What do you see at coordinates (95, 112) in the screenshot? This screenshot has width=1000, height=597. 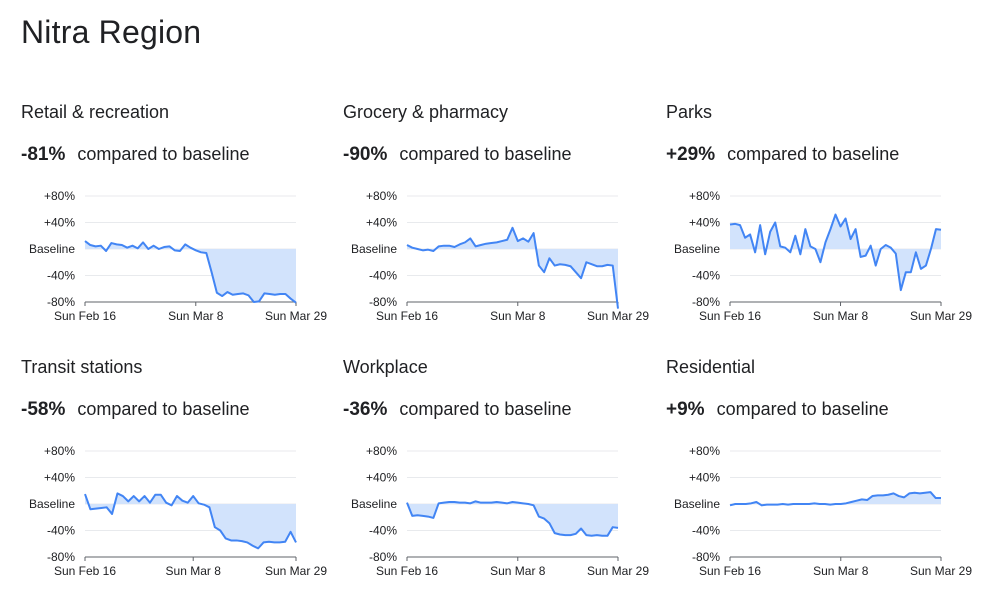 I see `chart-title: Retail & recreation` at bounding box center [95, 112].